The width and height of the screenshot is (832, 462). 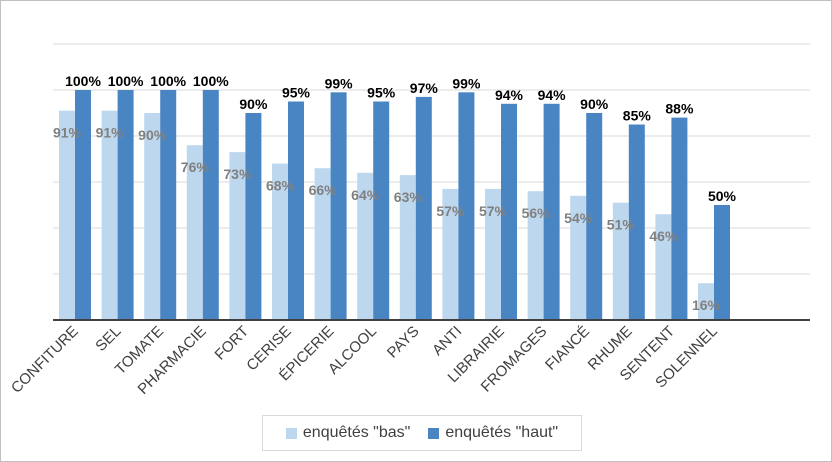 I want to click on data-label-bas: 46%, so click(x=663, y=236).